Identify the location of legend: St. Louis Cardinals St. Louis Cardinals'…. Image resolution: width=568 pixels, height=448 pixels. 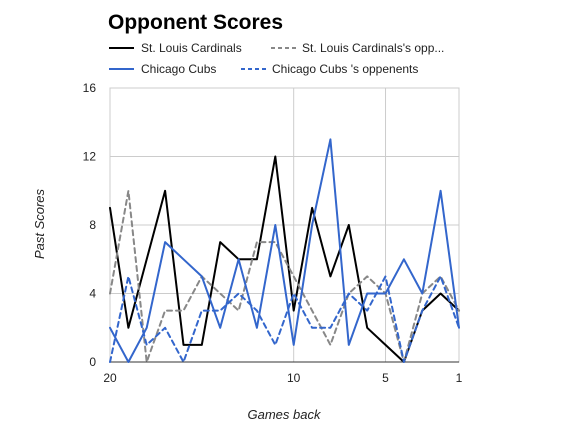
(276, 58).